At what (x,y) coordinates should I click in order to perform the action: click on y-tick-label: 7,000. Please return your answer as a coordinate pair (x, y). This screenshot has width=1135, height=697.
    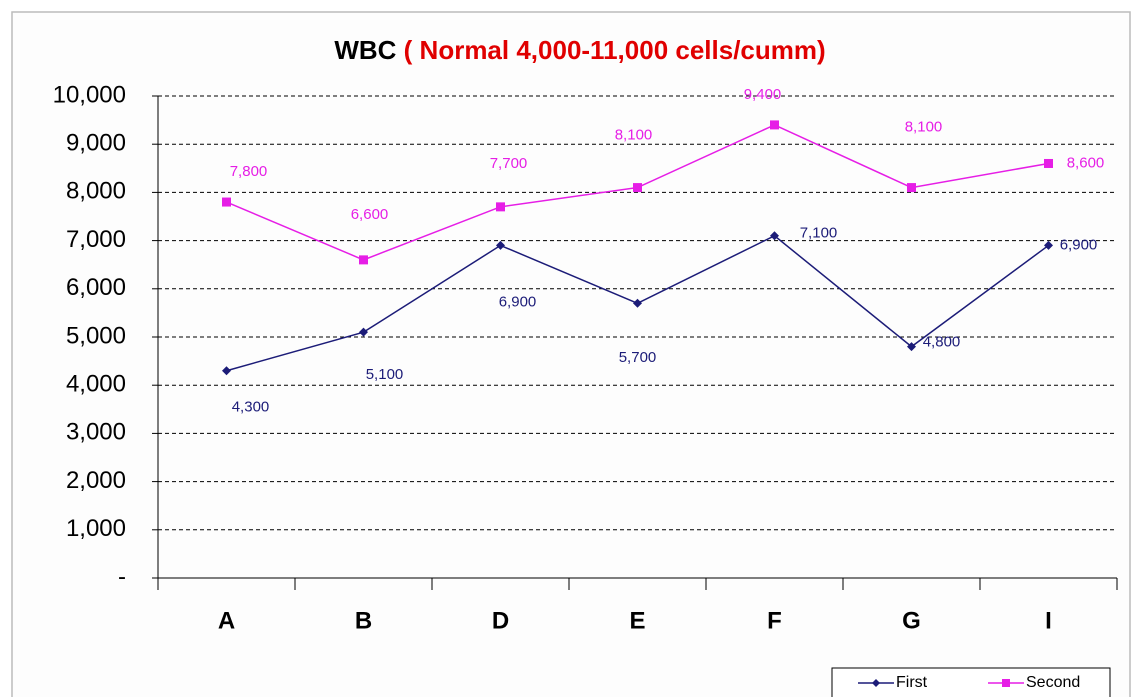
    Looking at the image, I should click on (96, 239).